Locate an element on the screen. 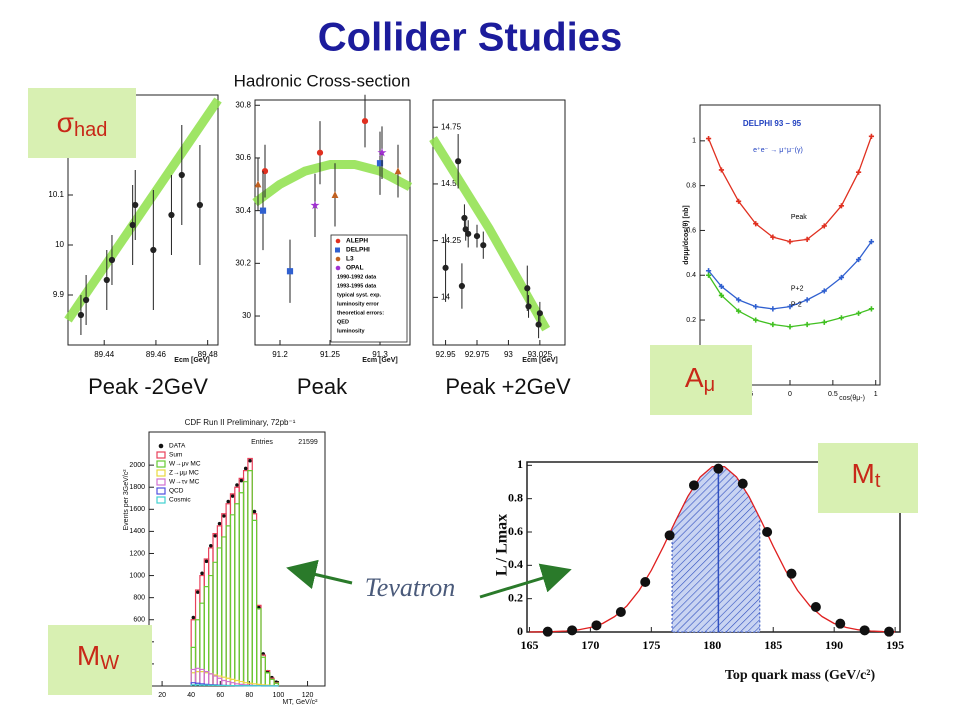 The height and width of the screenshot is (725, 960). ylabel: Events per 3GeV/c² is located at coordinates (126, 500).